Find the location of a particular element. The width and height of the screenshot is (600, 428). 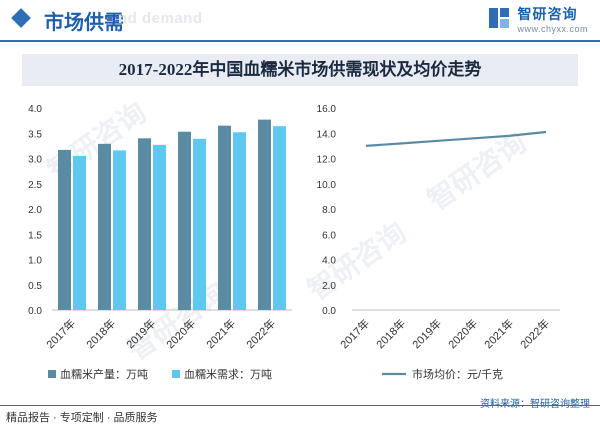

chart-title: 2017-2022年中国血糯米市场供需现状及均价走势 is located at coordinates (300, 69).